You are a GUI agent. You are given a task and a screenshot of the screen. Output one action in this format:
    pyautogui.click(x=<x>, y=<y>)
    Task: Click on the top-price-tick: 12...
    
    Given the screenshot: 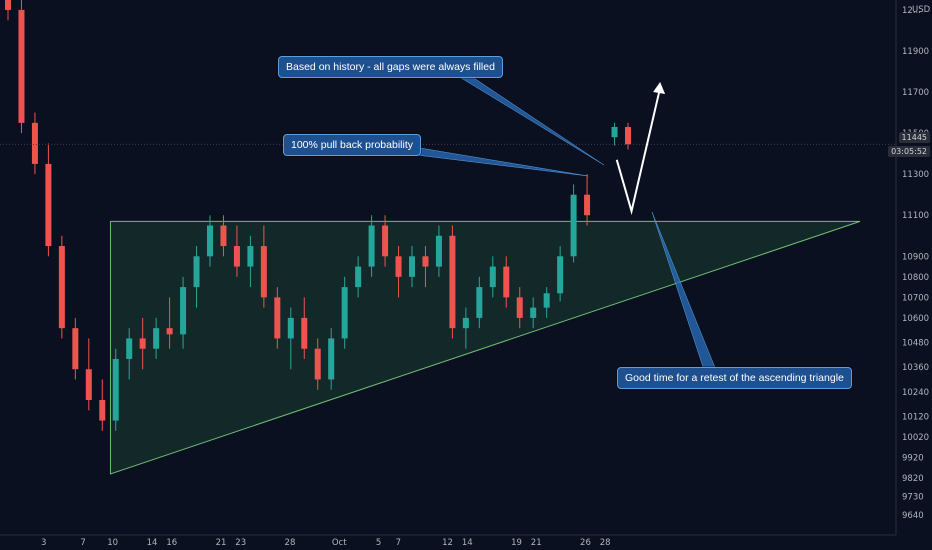 What is the action you would take?
    pyautogui.click(x=911, y=11)
    